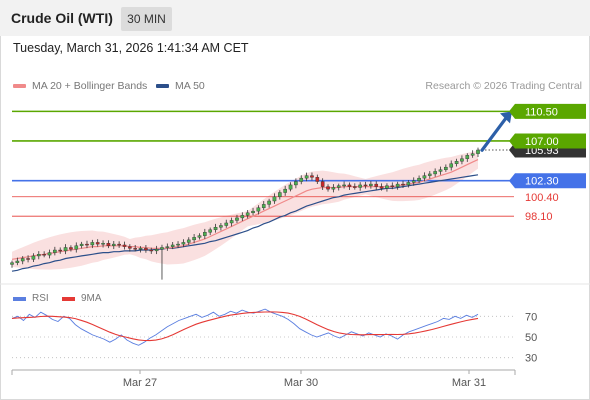  I want to click on ma9-swatch, so click(68, 298).